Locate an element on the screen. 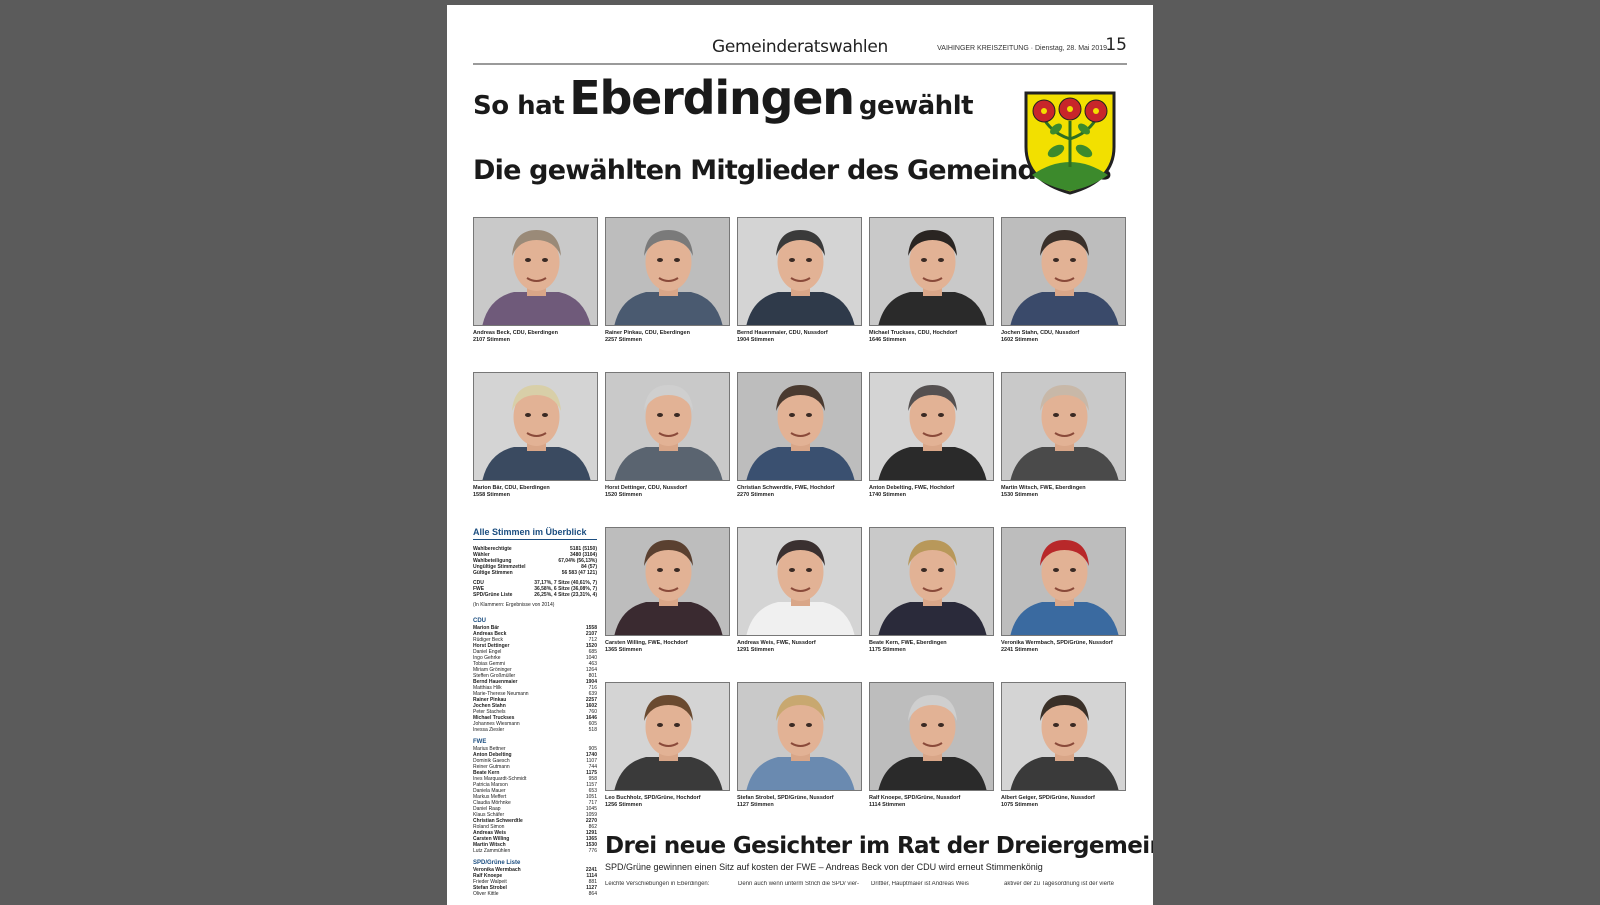 This screenshot has height=905, width=1600. member-name: Bernd Hauenmaier, CDU, Nussdorf is located at coordinates (782, 333).